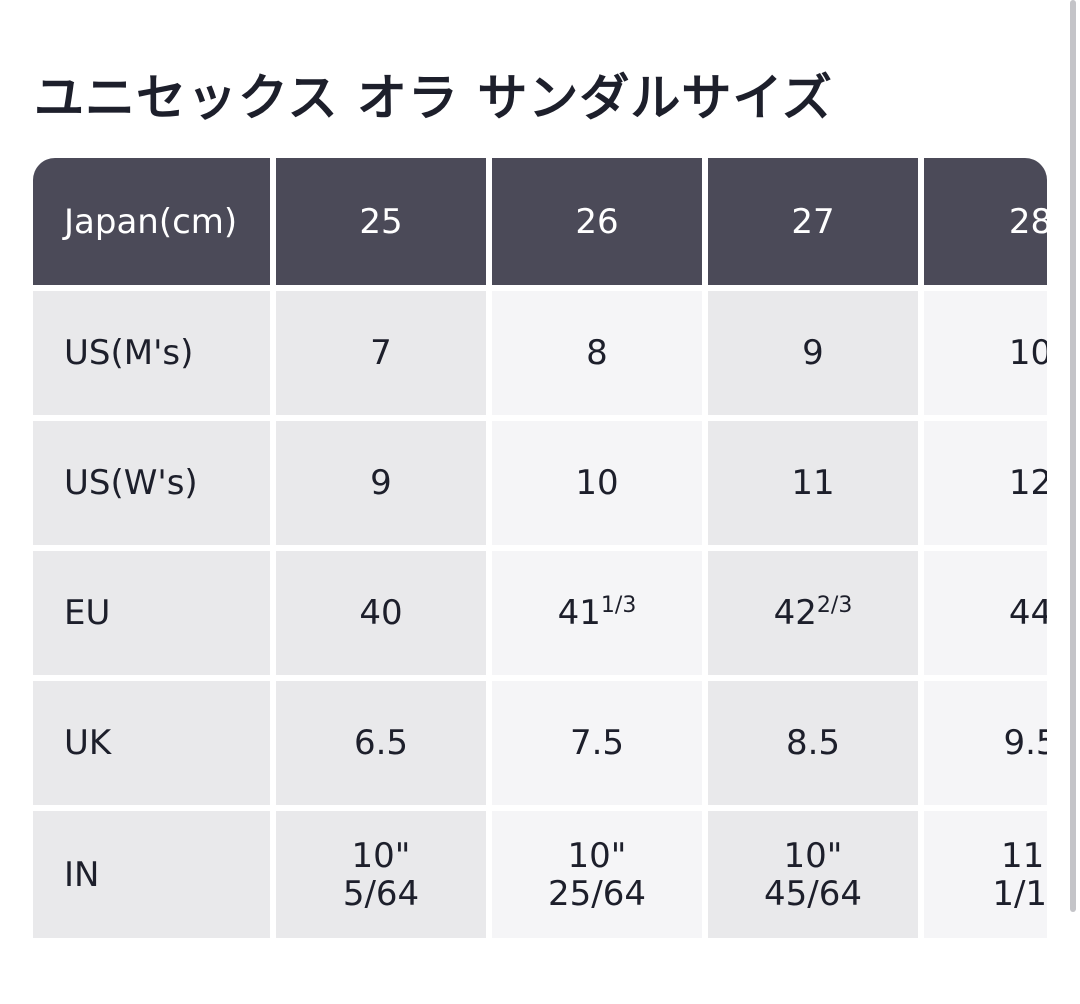  I want to click on page-title: ユニセックス オラ サンダルサイズ, so click(433, 98).